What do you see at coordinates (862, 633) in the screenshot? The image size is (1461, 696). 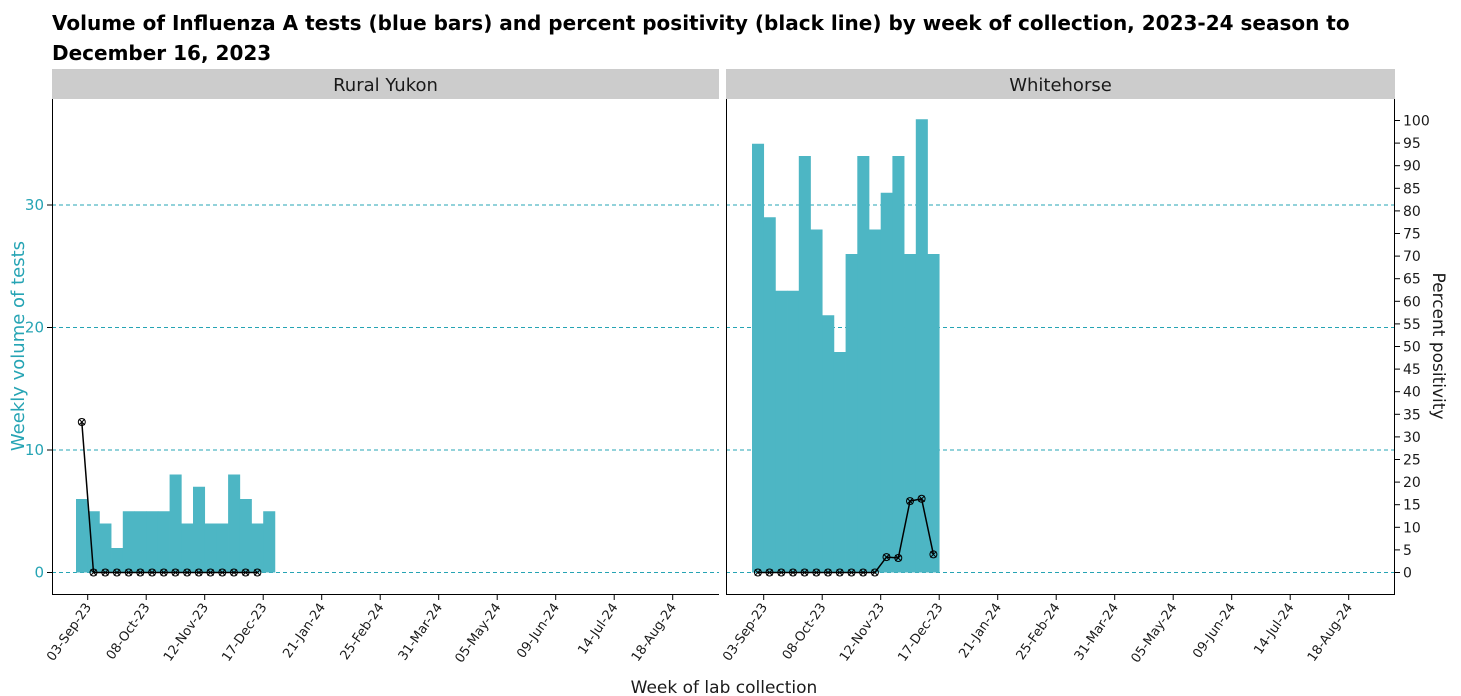 I see `x-tick-label: 12-Nov-23` at bounding box center [862, 633].